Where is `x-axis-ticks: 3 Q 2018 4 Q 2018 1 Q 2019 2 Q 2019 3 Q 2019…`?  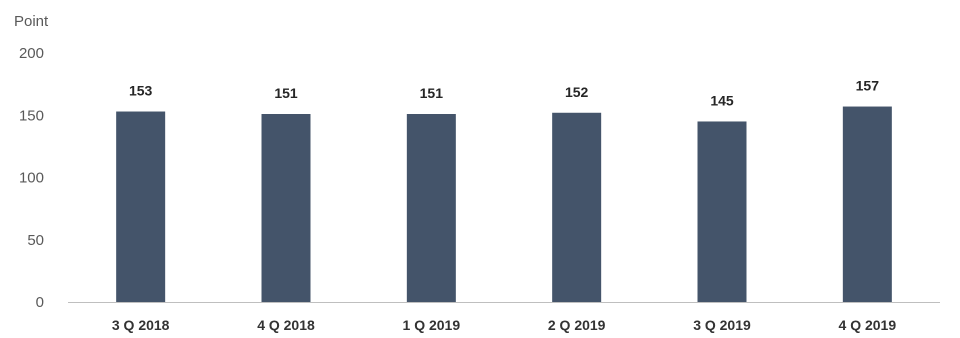
x-axis-ticks: 3 Q 2018 4 Q 2018 1 Q 2019 2 Q 2019 3 Q 2019… is located at coordinates (504, 325).